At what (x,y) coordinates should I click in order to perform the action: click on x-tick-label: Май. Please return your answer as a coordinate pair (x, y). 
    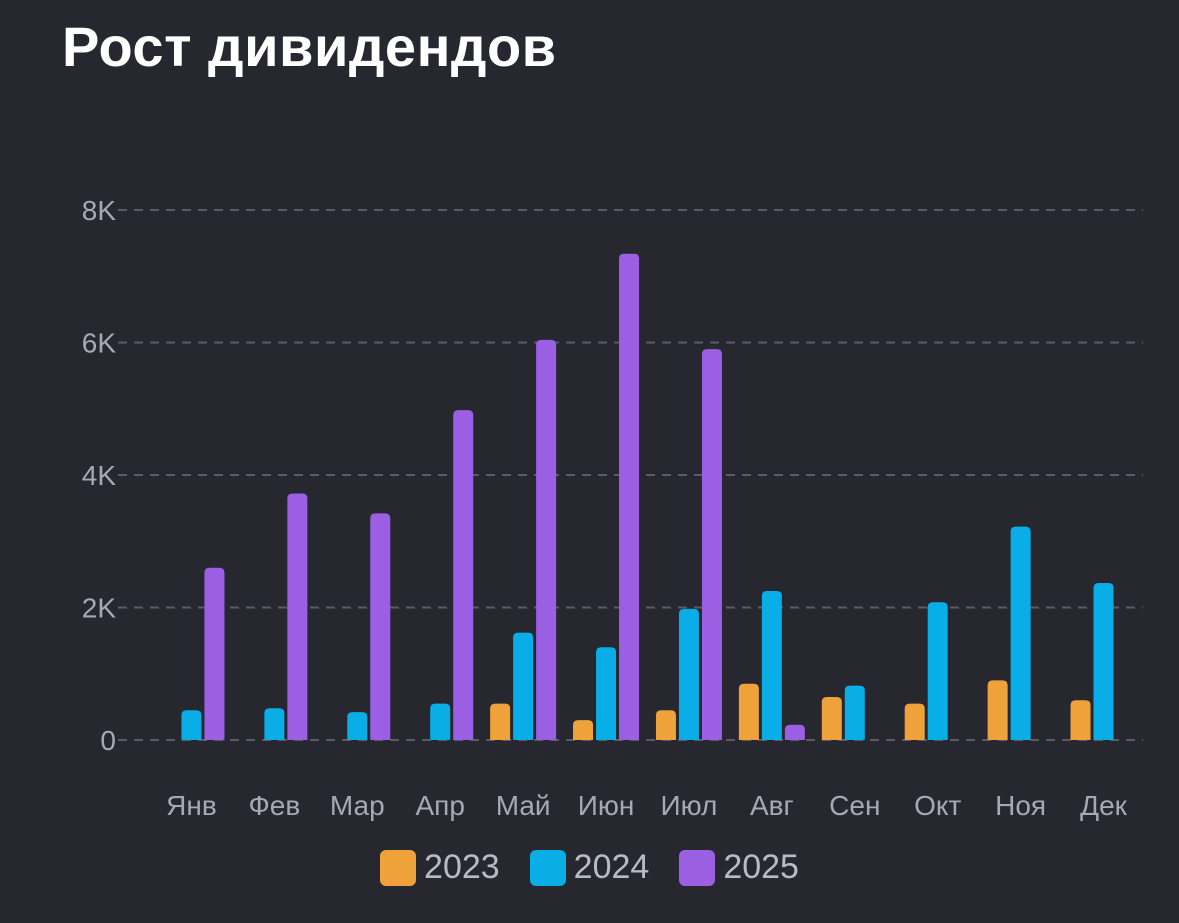
    Looking at the image, I should click on (523, 805).